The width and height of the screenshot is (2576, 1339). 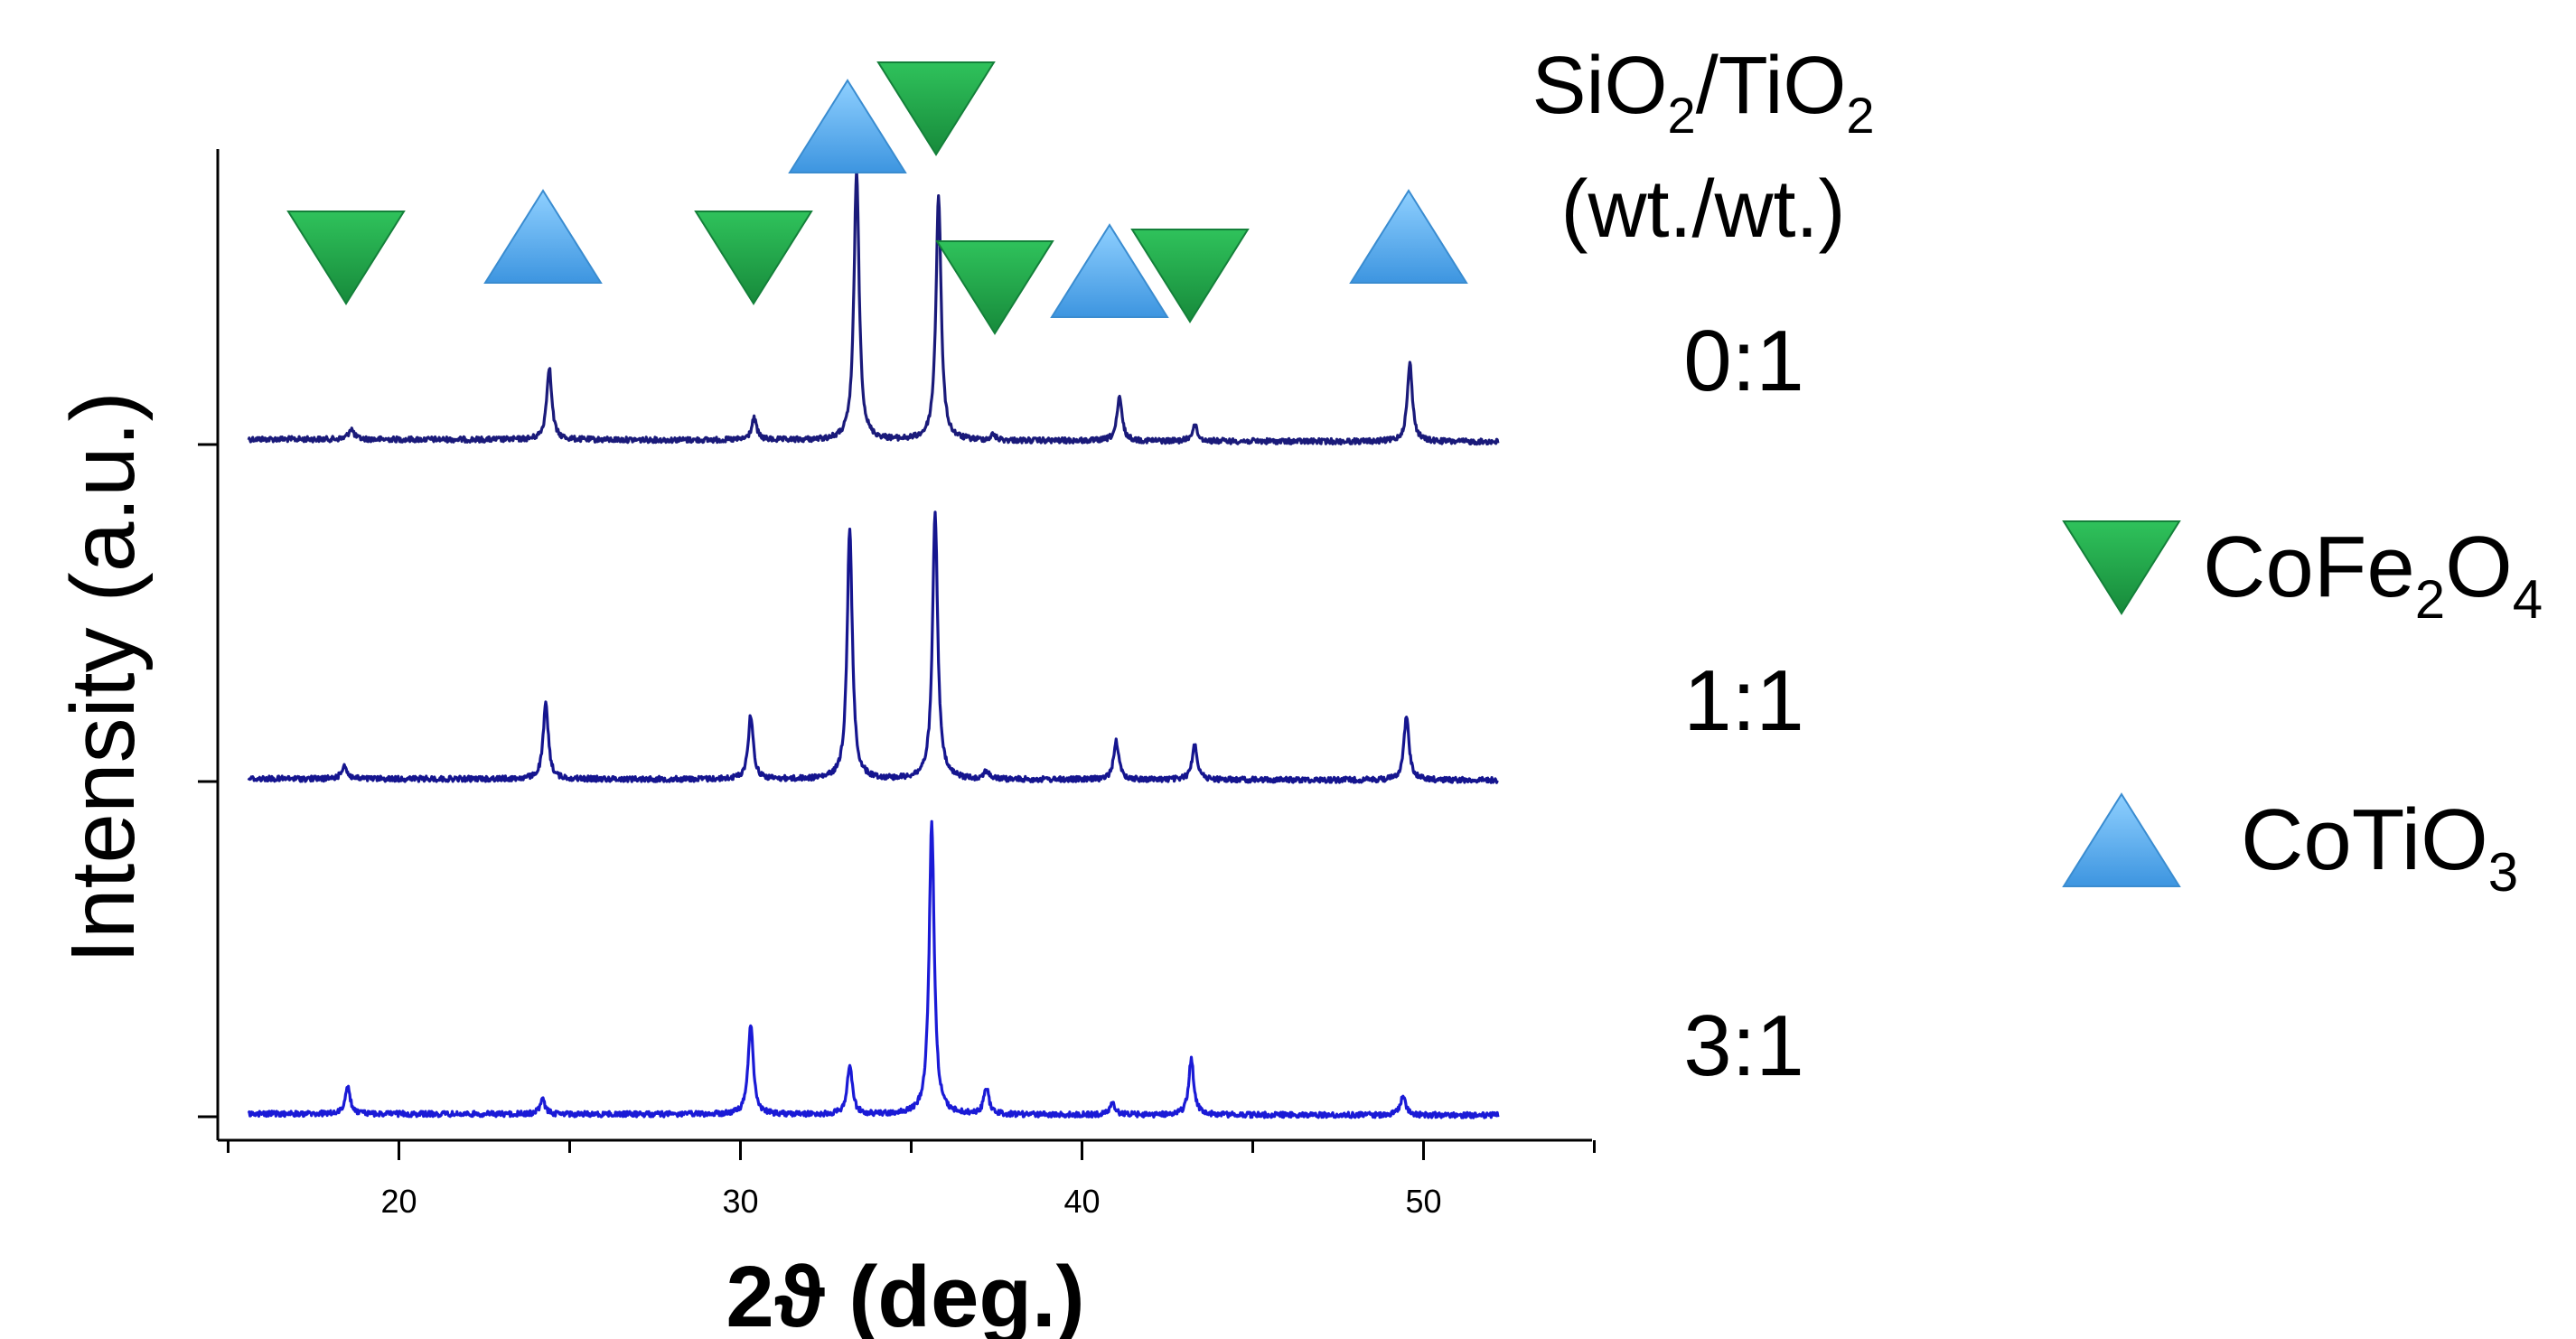 I want to click on series-label: 0:1, so click(x=1743, y=361).